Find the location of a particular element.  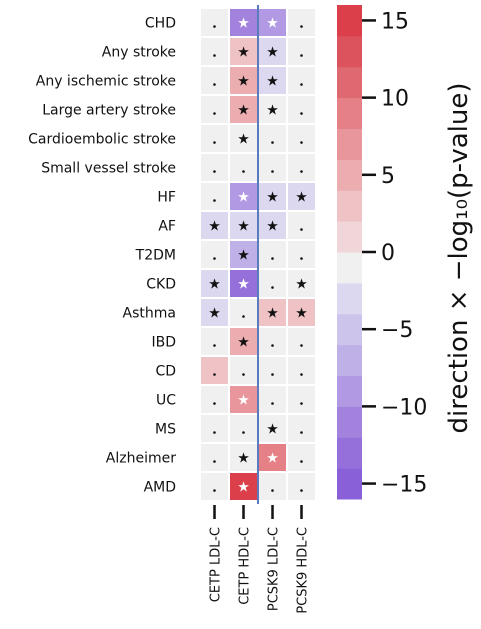

colorbar-tick-label: 0 is located at coordinates (388, 253).